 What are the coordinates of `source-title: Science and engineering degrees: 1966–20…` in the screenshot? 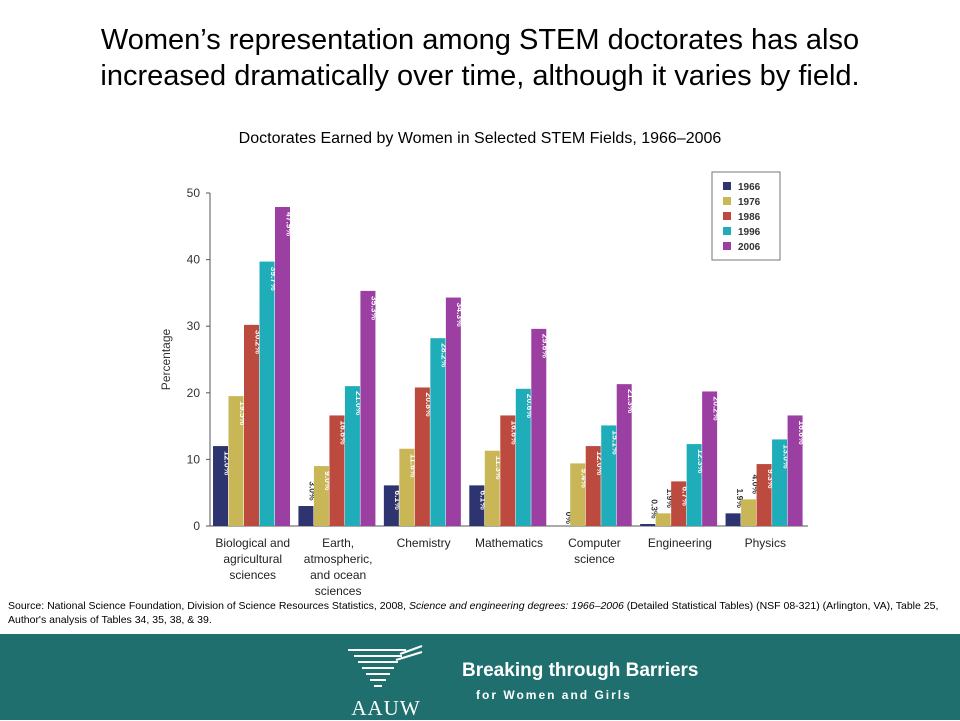 It's located at (516, 606).